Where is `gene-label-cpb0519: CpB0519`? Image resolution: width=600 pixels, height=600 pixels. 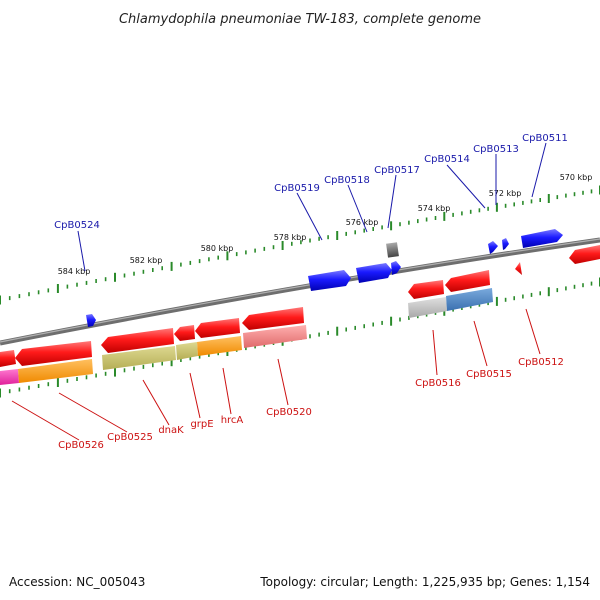
gene-label-cpb0519: CpB0519 is located at coordinates (297, 188).